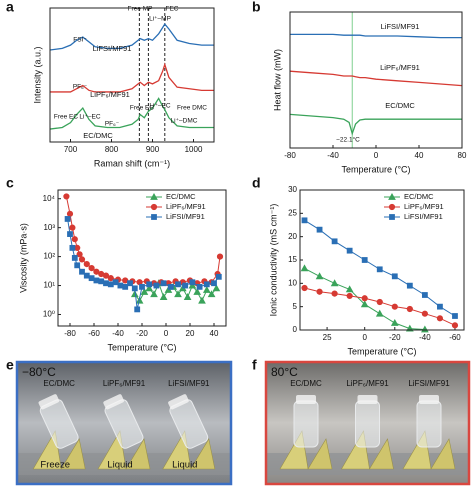  I want to click on x-tick-label: 25, so click(327, 337).